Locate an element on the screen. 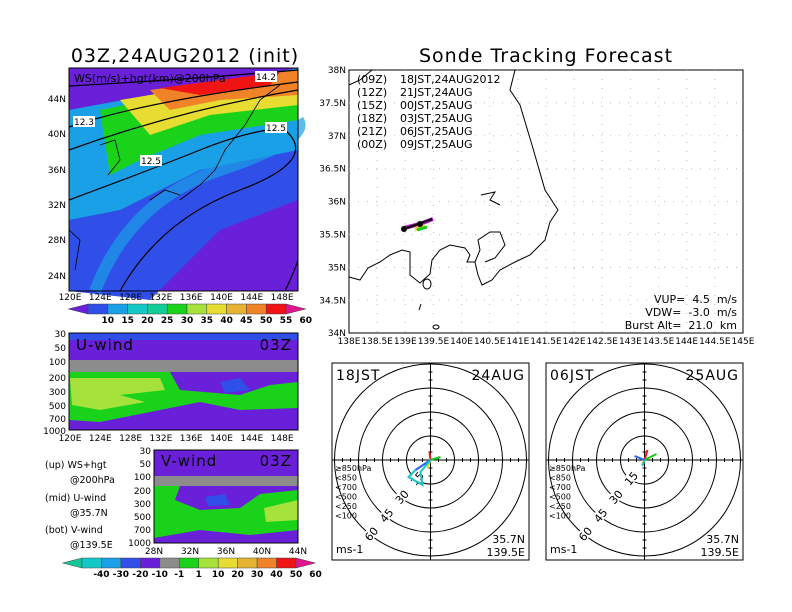 This screenshot has height=612, width=792. u-wind-cross-section: U-wind 03Z is located at coordinates (183, 381).